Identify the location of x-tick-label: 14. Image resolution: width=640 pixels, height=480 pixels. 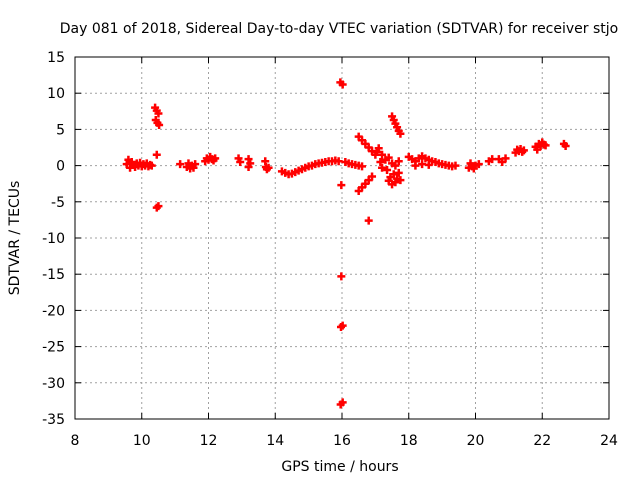
(275, 441).